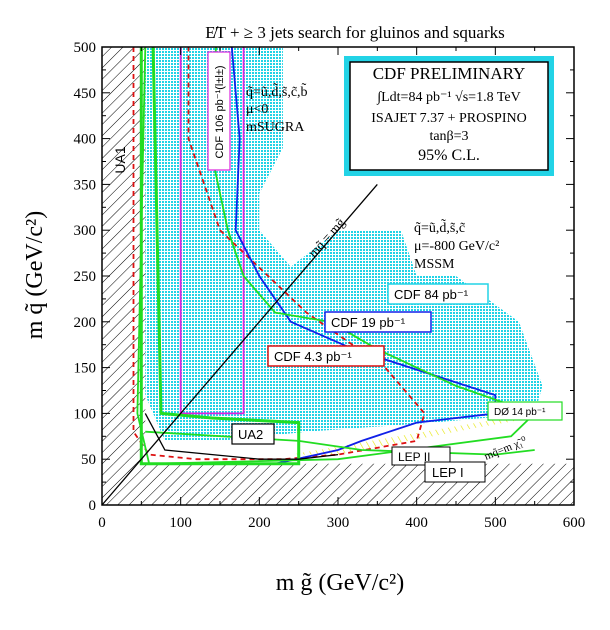 This screenshot has height=630, width=610. Describe the element at coordinates (495, 523) in the screenshot. I see `x-tick-label: 500` at that location.